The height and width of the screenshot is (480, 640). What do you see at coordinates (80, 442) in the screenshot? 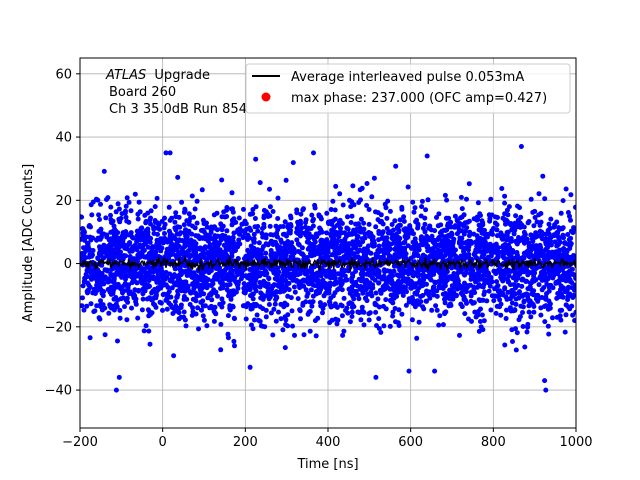
I see `x-tick-label: −200` at bounding box center [80, 442].